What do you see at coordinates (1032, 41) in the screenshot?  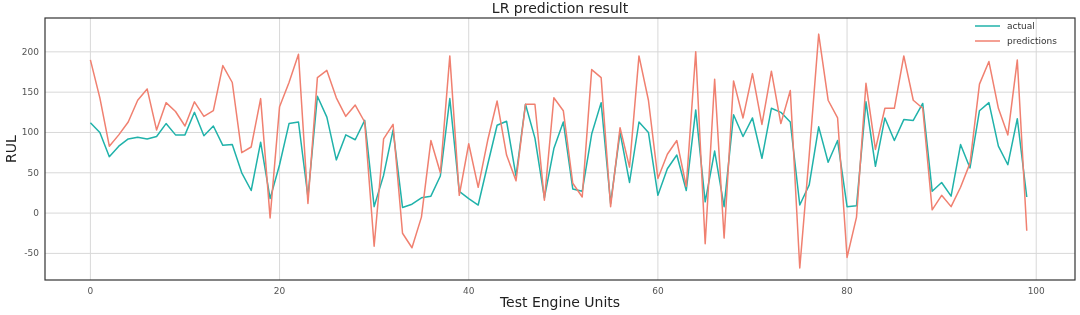 I see `legend-label: predictions` at bounding box center [1032, 41].